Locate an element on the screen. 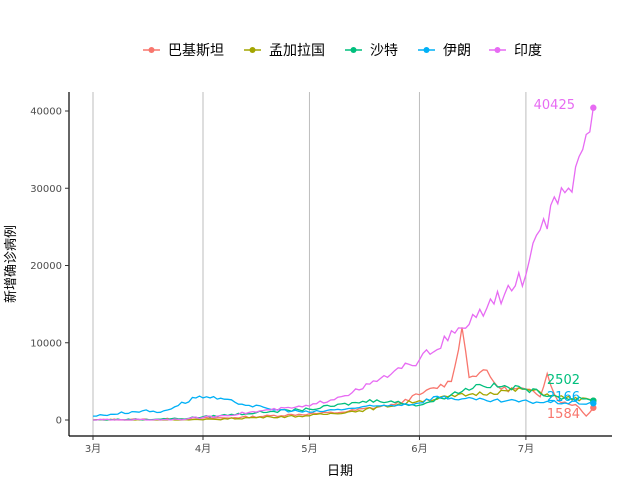 The height and width of the screenshot is (480, 640). series-end-label-2: 2502 is located at coordinates (563, 380).